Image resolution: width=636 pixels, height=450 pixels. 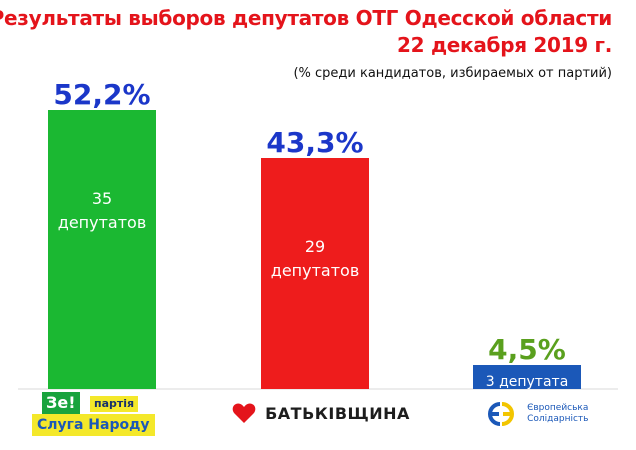 What do you see at coordinates (501, 414) in the screenshot?
I see `es-emblem-icon` at bounding box center [501, 414].